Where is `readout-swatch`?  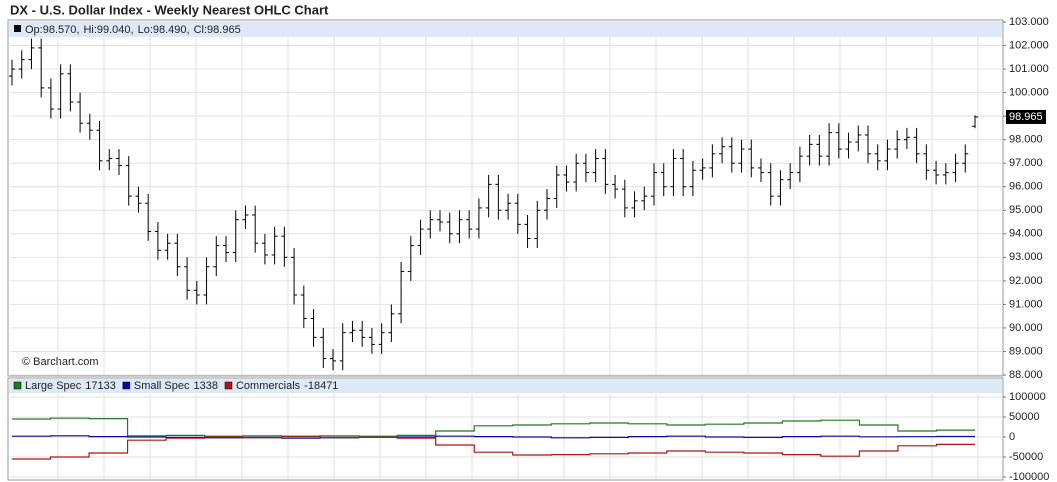
readout-swatch is located at coordinates (17, 28).